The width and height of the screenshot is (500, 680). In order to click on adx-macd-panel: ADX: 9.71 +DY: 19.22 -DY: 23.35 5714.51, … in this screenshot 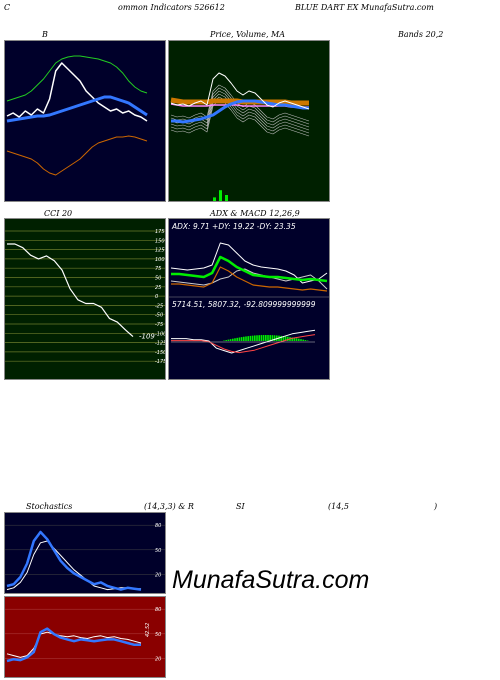, I will do `click(249, 299)`.